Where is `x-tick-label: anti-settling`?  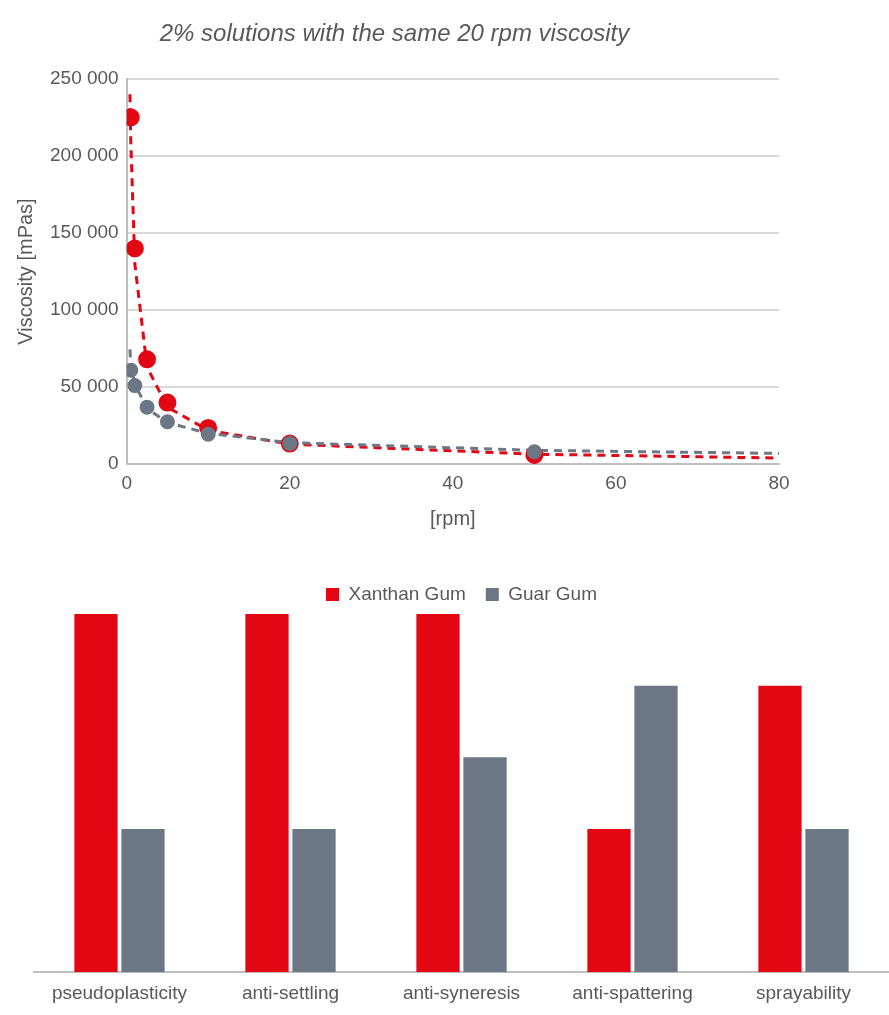 x-tick-label: anti-settling is located at coordinates (290, 992).